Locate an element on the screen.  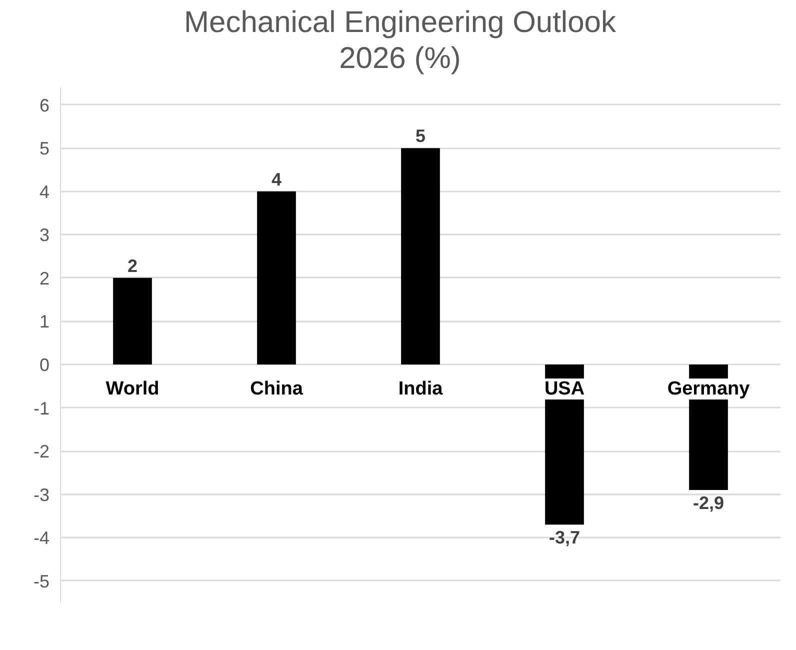
x-tick-label: India is located at coordinates (421, 389).